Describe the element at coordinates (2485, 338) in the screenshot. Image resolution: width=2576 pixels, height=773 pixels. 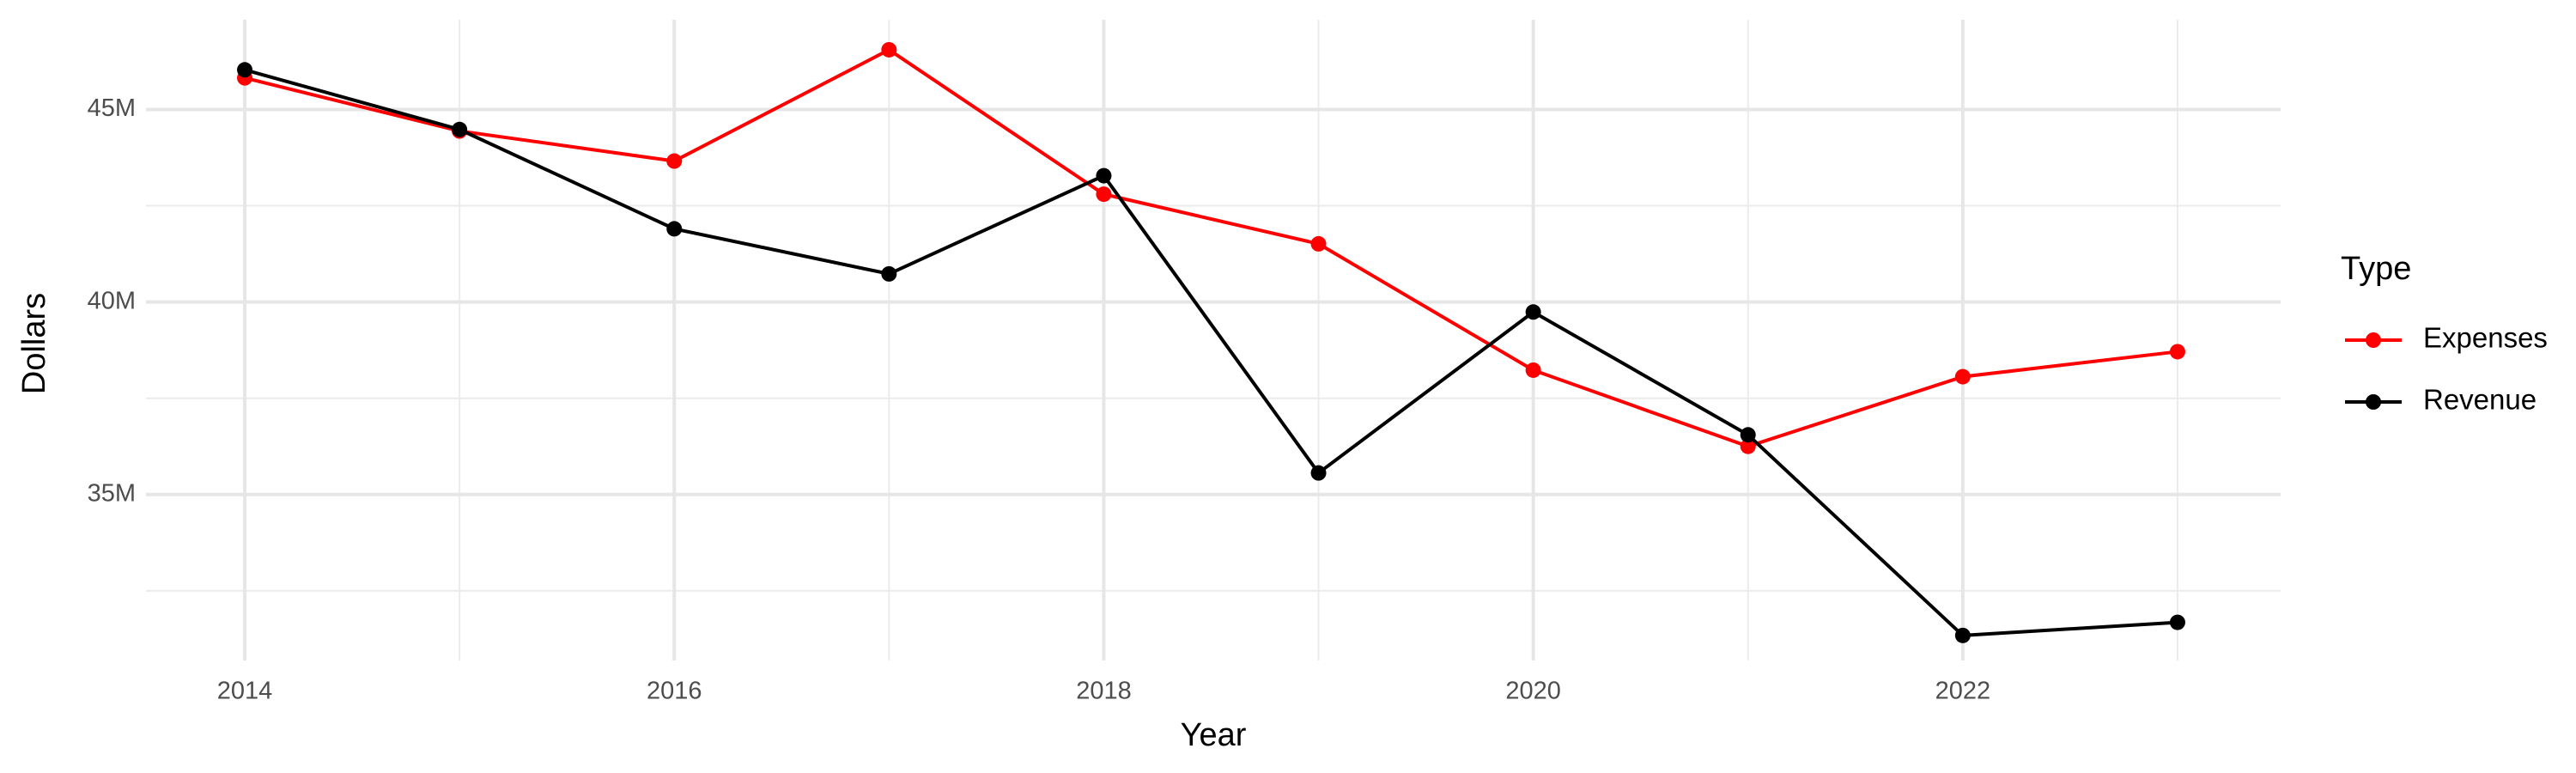
I see `legend-label: Expenses` at that location.